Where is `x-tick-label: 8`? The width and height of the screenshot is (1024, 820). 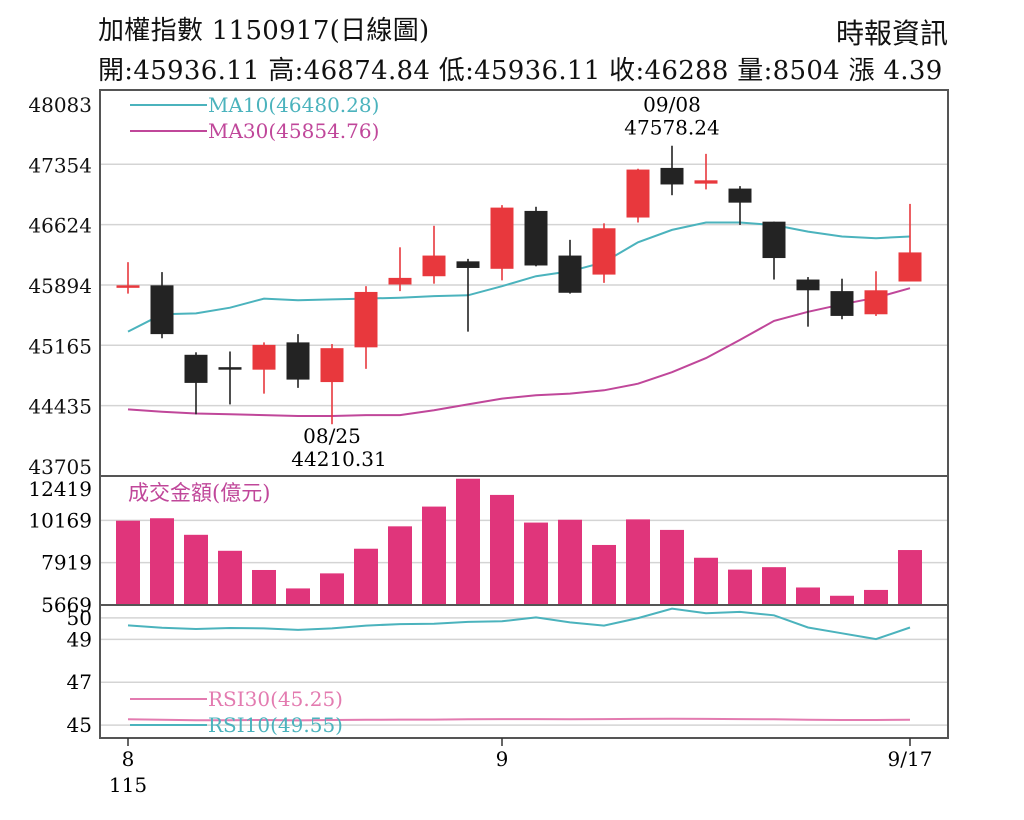
x-tick-label: 8 is located at coordinates (128, 759).